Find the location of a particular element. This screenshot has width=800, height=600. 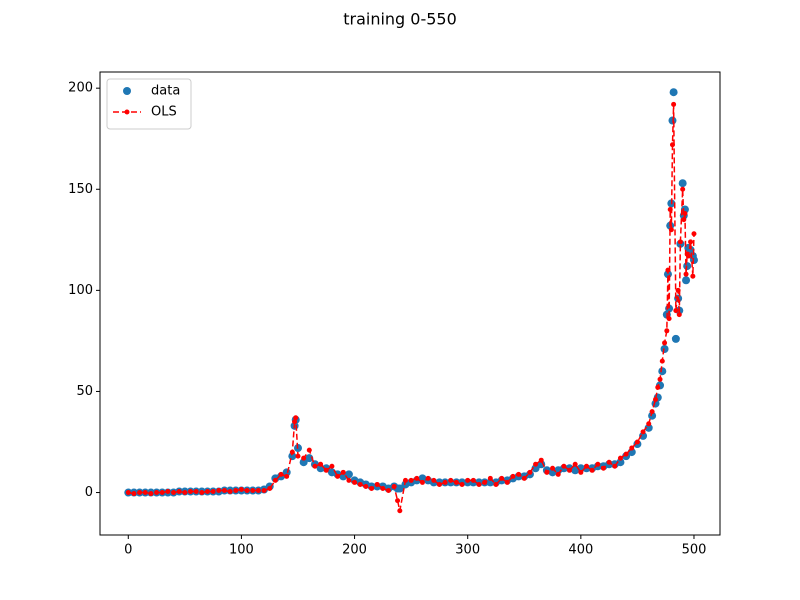

y-tick-label: 50 is located at coordinates (84, 391).